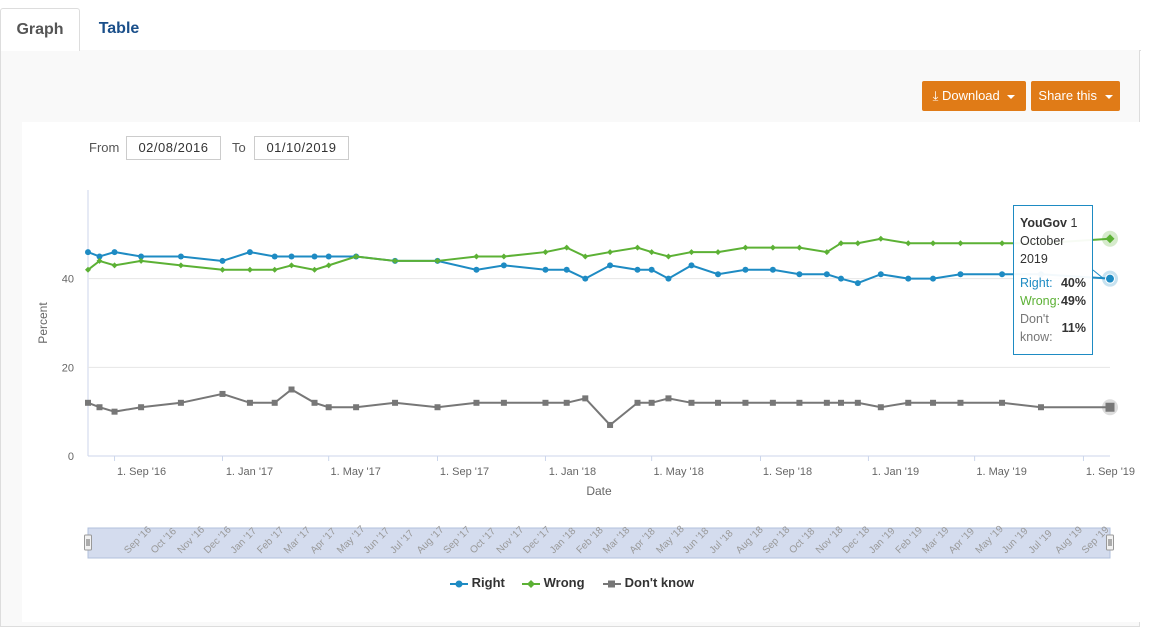 Image resolution: width=1152 pixels, height=627 pixels. I want to click on from-date-input: 02/08/2016, so click(173, 148).